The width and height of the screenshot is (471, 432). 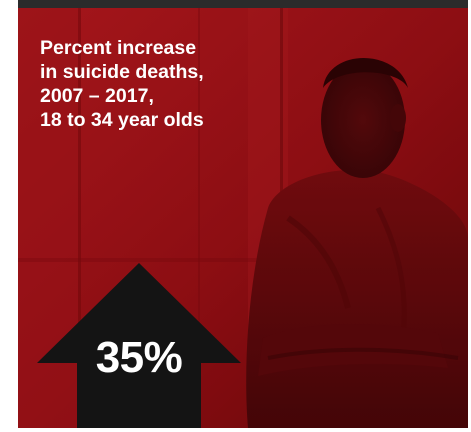 I want to click on headline-line: 2007 – 2017,, so click(x=97, y=96).